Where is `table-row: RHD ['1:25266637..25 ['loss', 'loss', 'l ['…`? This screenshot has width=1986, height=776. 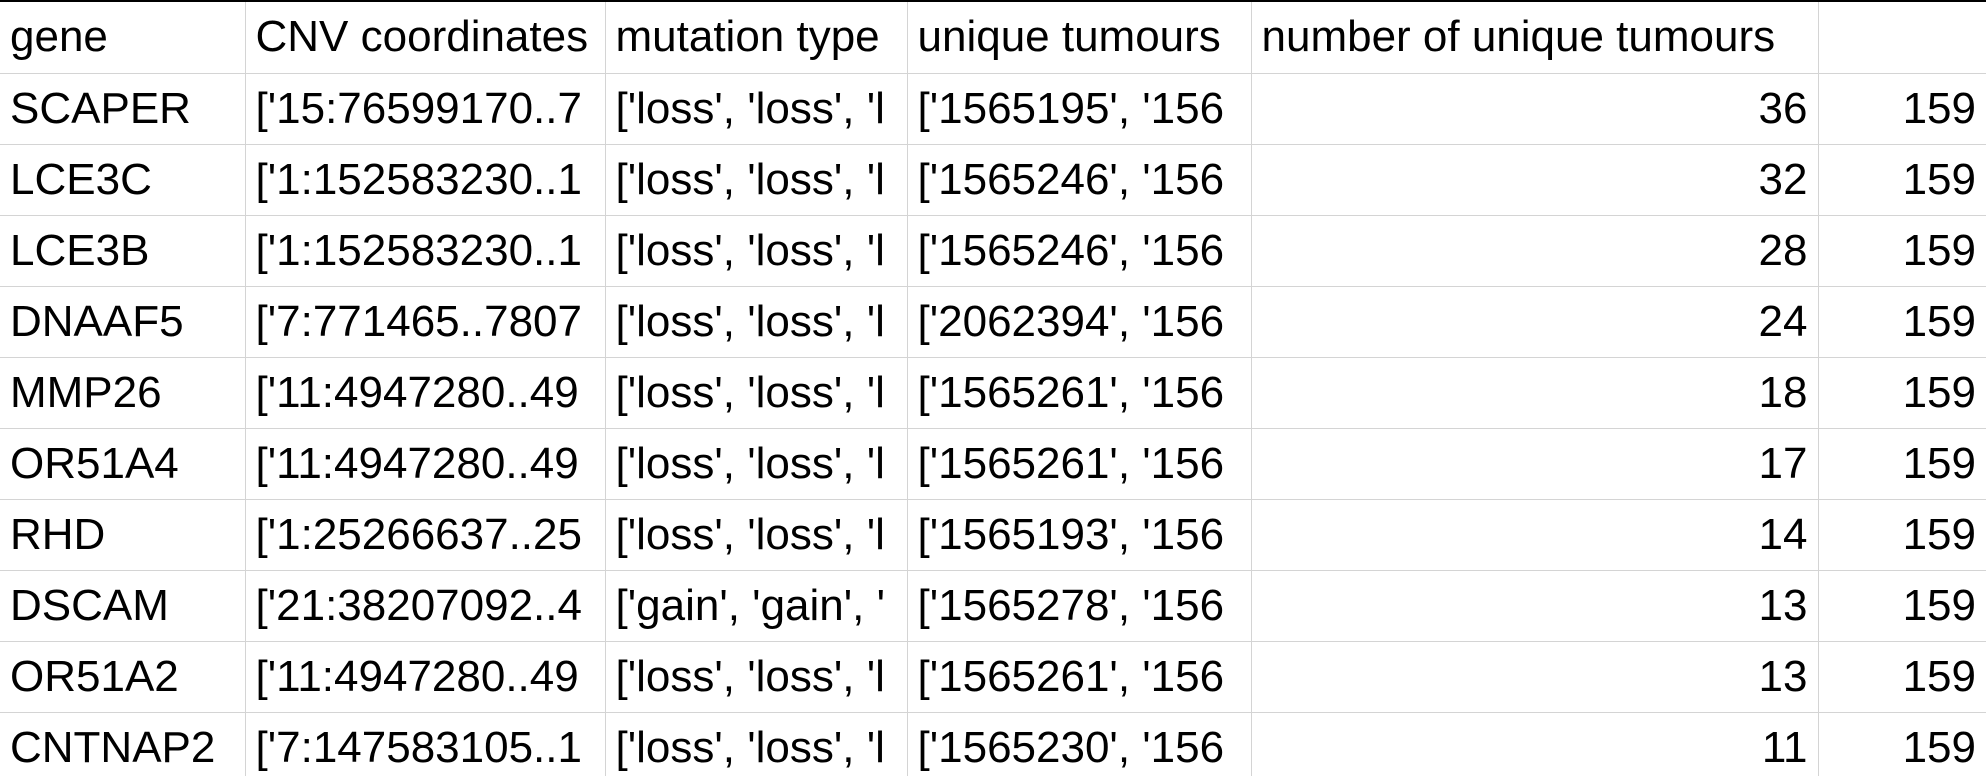
table-row: RHD ['1:25266637..25 ['loss', 'loss', 'l ['… is located at coordinates (993, 535).